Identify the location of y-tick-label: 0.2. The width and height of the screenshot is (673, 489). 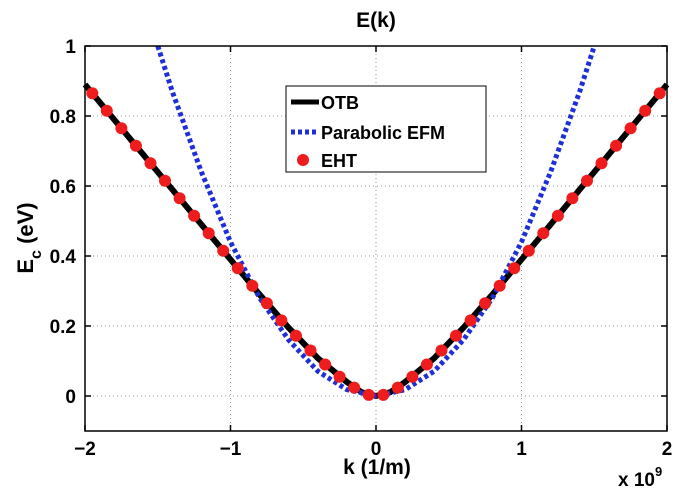
(63, 327).